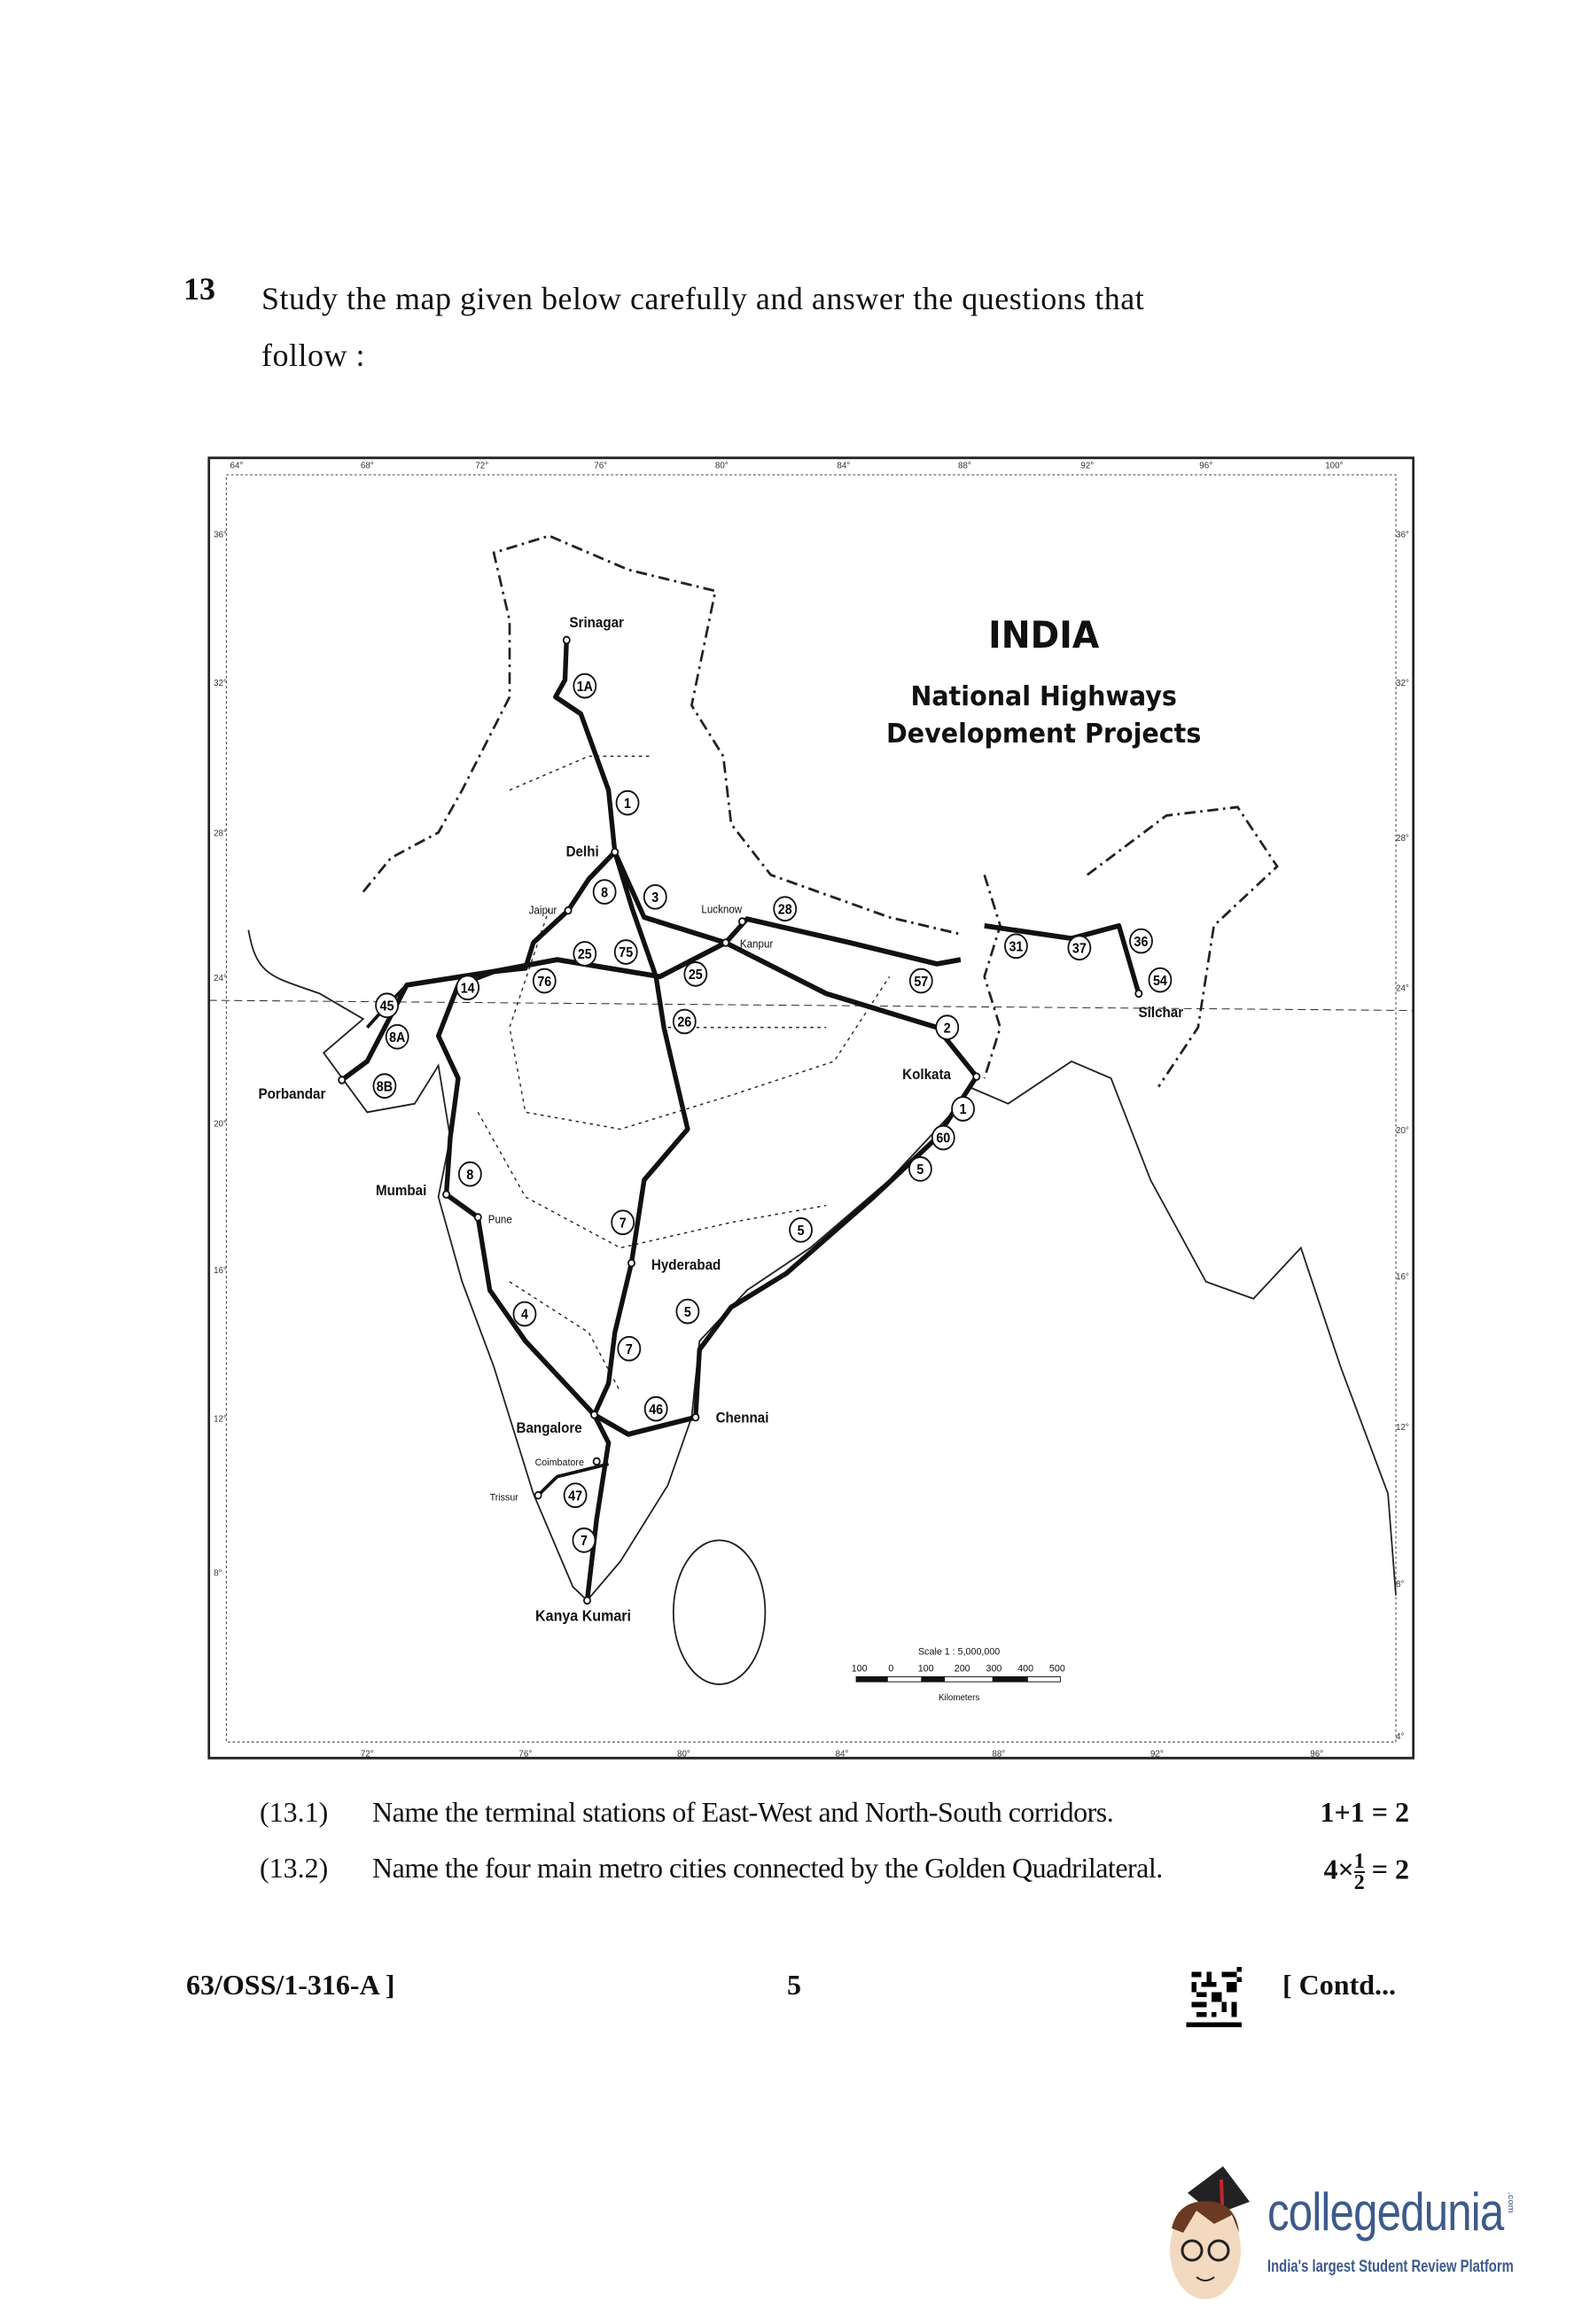  Describe the element at coordinates (891, 1668) in the screenshot. I see `scale-tick-label: 0` at that location.